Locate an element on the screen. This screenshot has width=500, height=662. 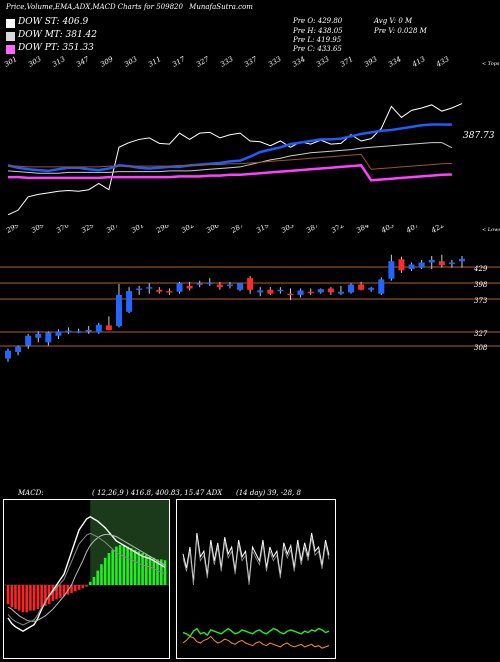
low-tick-label: 287 is located at coordinates (237, 230).